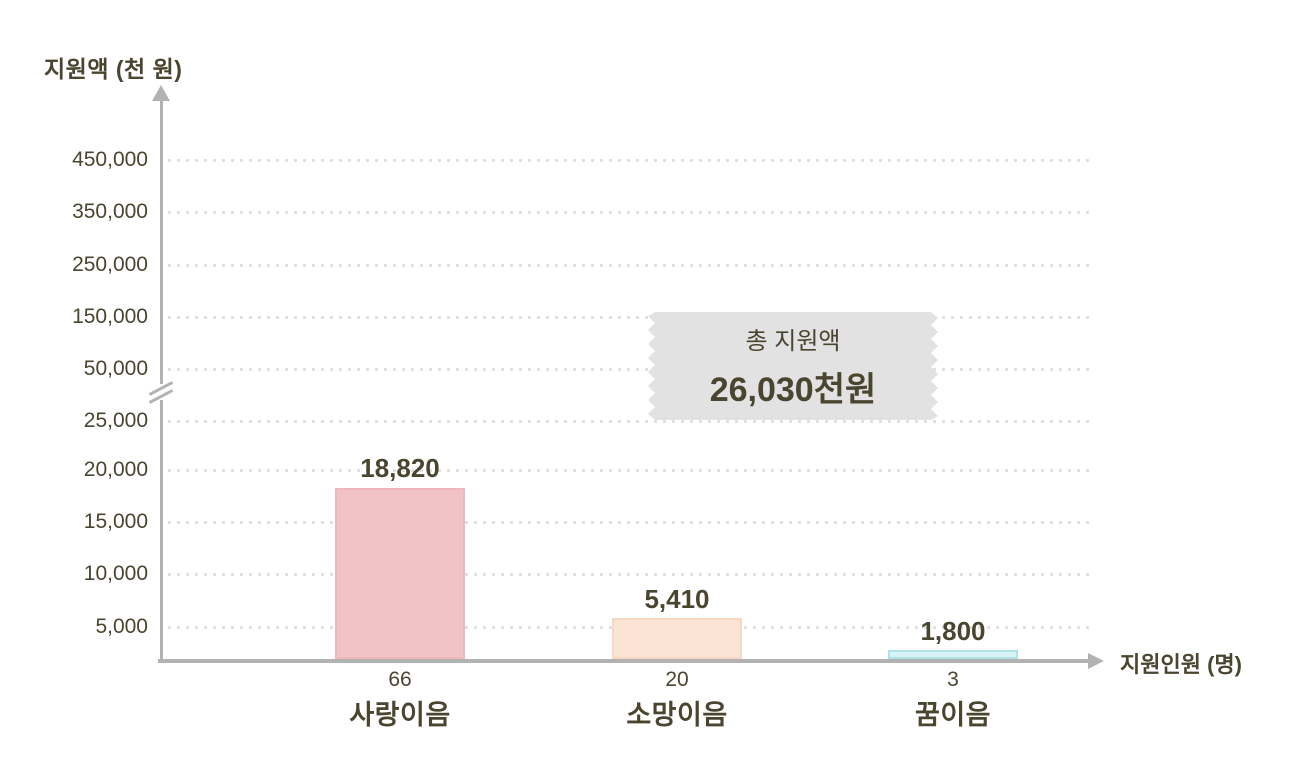 The width and height of the screenshot is (1300, 761). Describe the element at coordinates (110, 211) in the screenshot. I see `y-tick-350000: 350,000` at that location.